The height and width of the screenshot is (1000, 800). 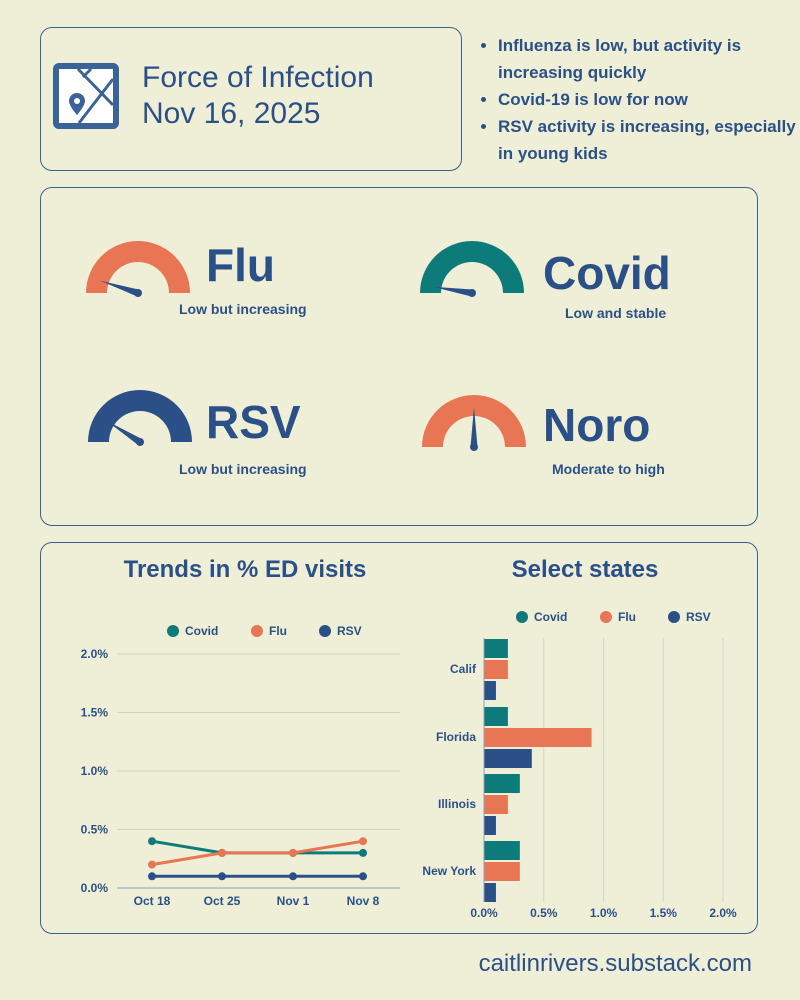 What do you see at coordinates (306, 346) in the screenshot?
I see `gauges` at bounding box center [306, 346].